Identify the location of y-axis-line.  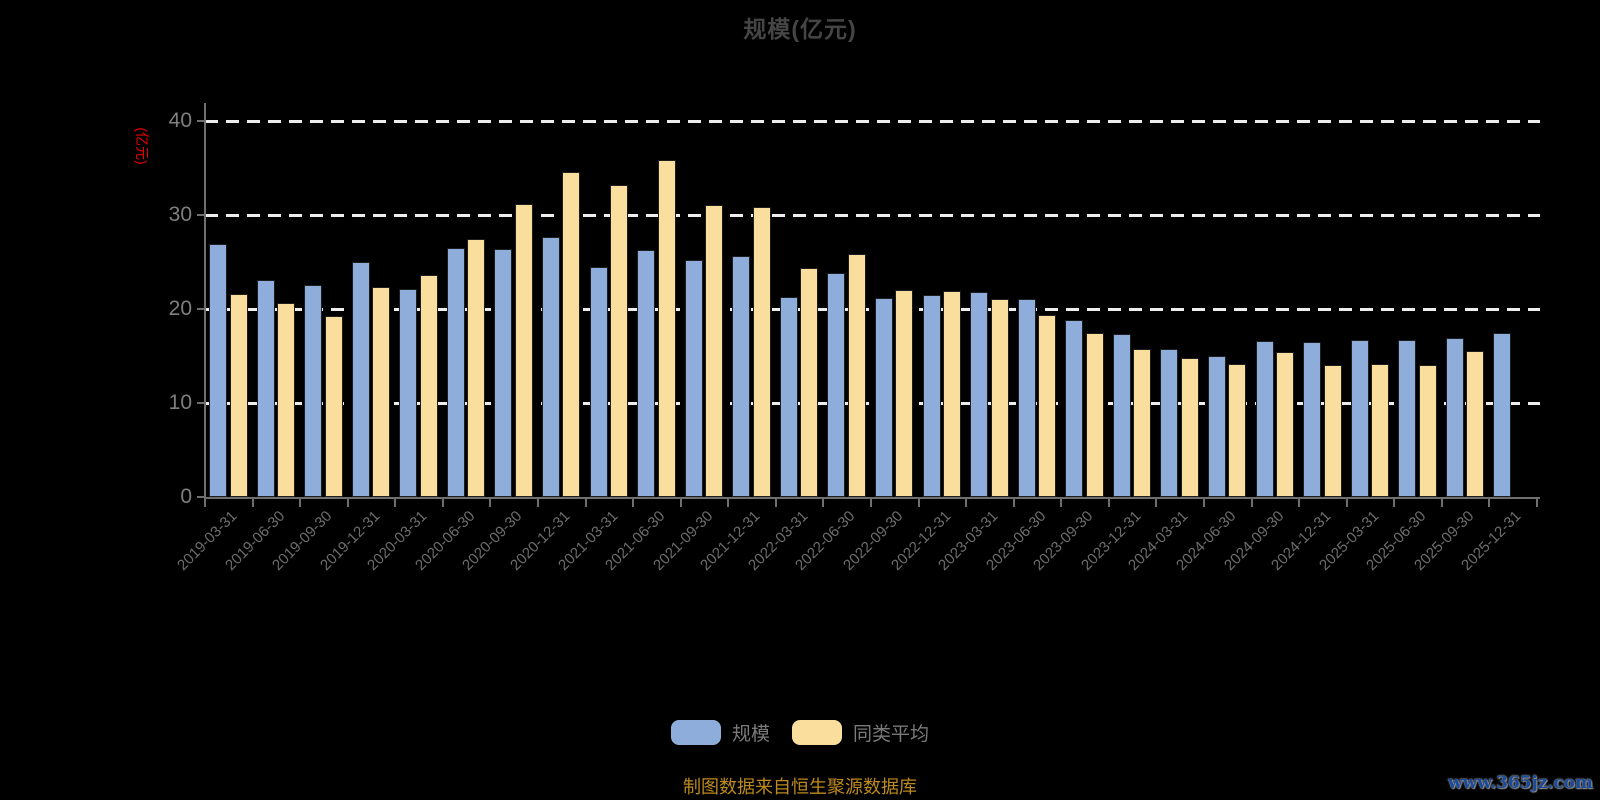
(205, 301).